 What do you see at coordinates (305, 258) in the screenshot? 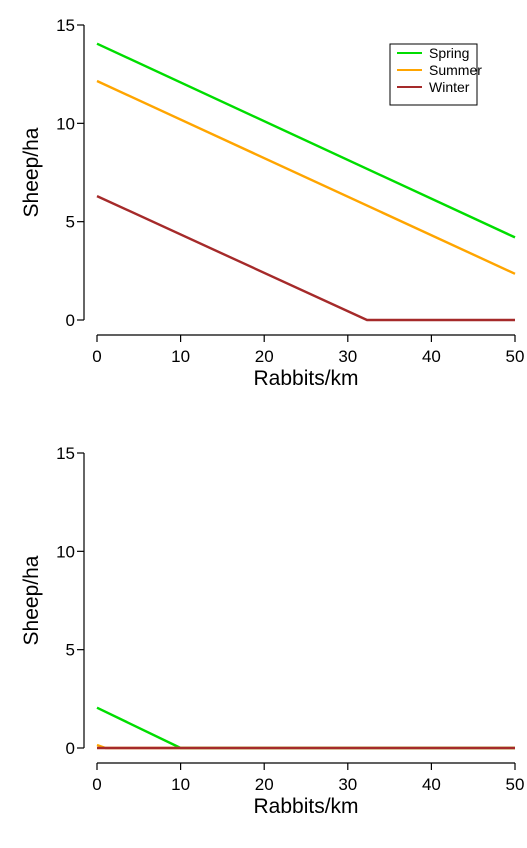
I see `series-line-winter` at bounding box center [305, 258].